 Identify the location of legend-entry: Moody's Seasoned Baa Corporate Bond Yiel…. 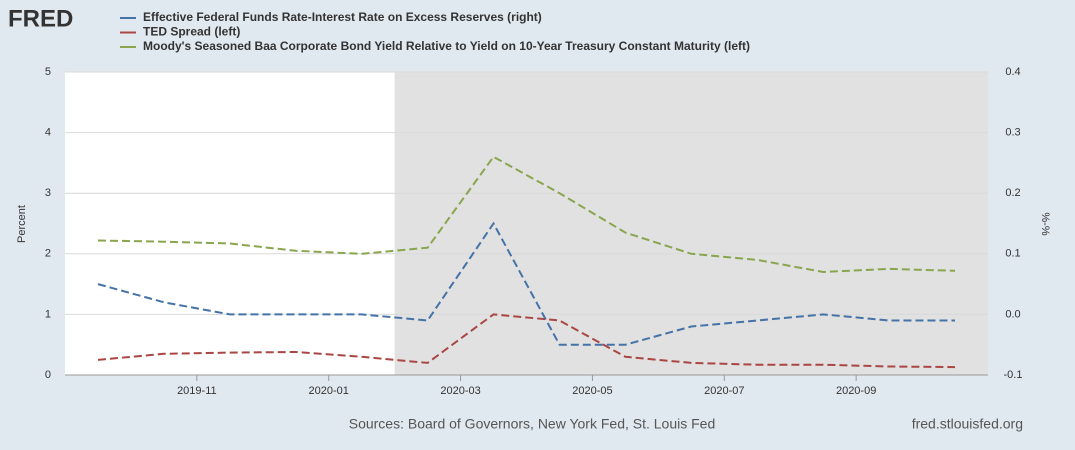
(446, 46).